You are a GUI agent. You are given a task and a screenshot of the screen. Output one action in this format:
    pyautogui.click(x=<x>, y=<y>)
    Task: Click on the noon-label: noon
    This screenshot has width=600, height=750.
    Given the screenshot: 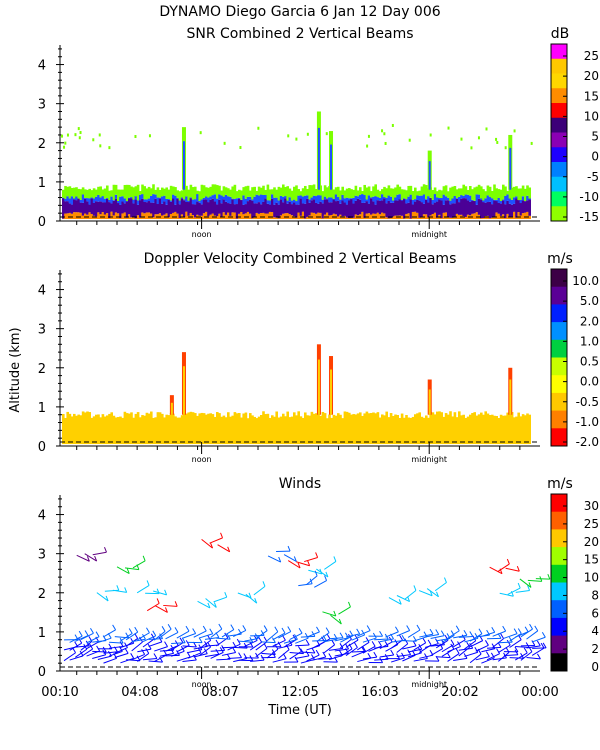 What is the action you would take?
    pyautogui.click(x=202, y=234)
    